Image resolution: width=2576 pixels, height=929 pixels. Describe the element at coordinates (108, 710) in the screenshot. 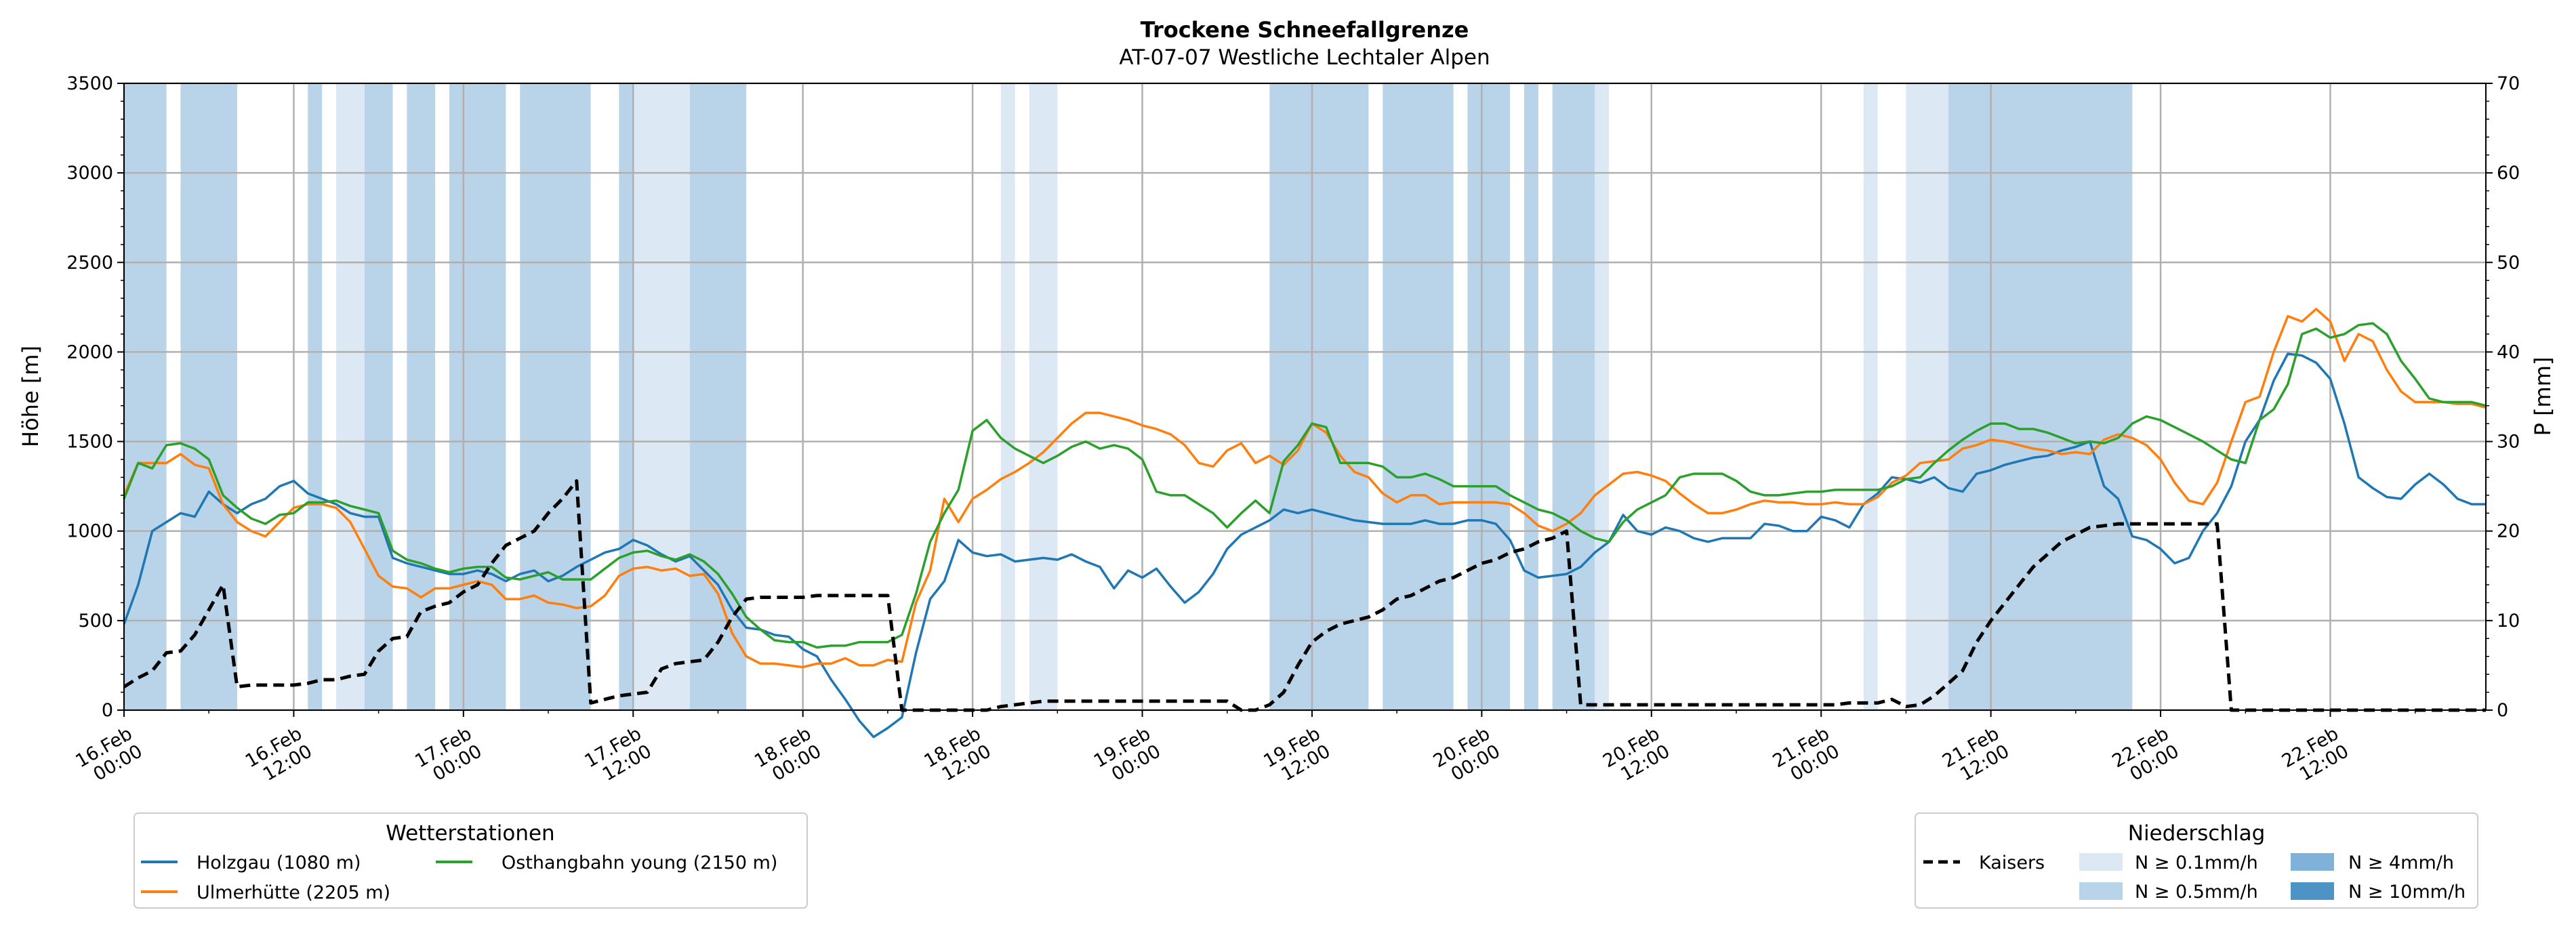

I see `ytick-label-0: 0` at that location.